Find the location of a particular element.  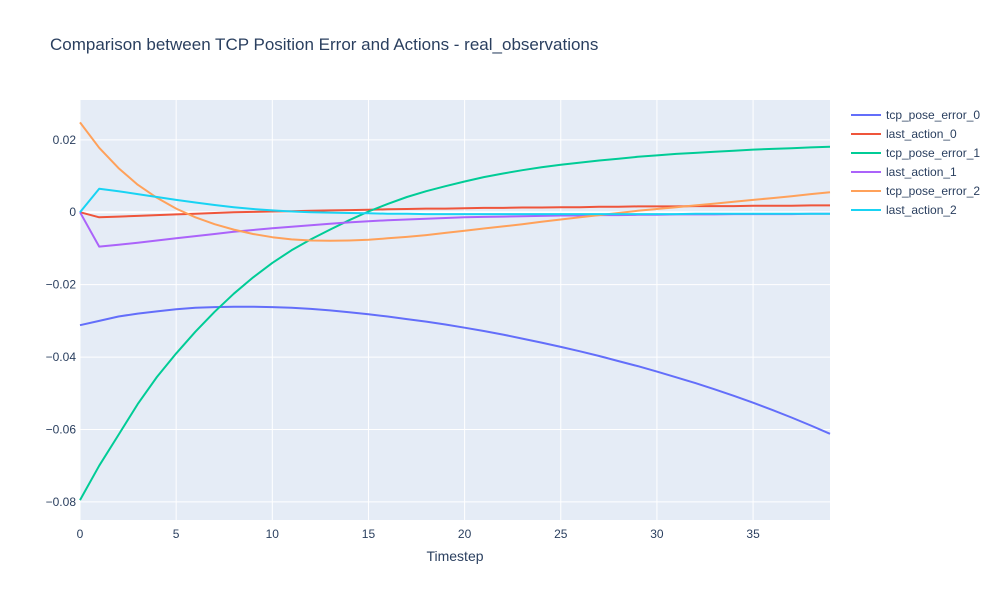

legend-label: tcp_pose_error_1 is located at coordinates (933, 153).